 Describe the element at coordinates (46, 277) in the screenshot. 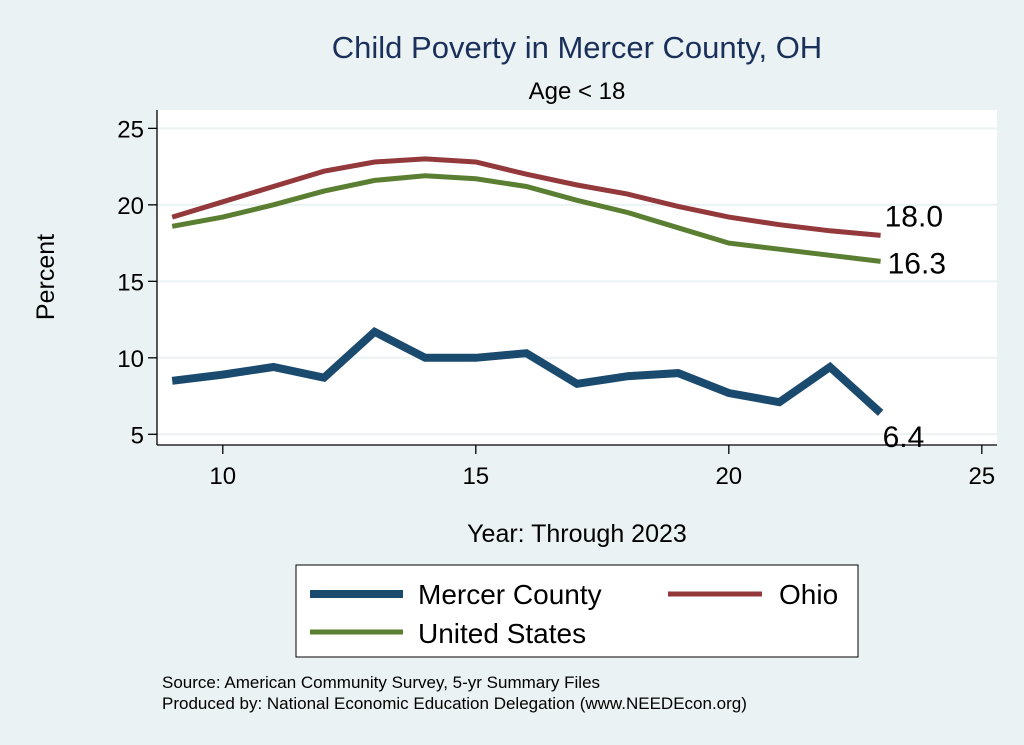

I see `y-axis-title: Percent` at that location.